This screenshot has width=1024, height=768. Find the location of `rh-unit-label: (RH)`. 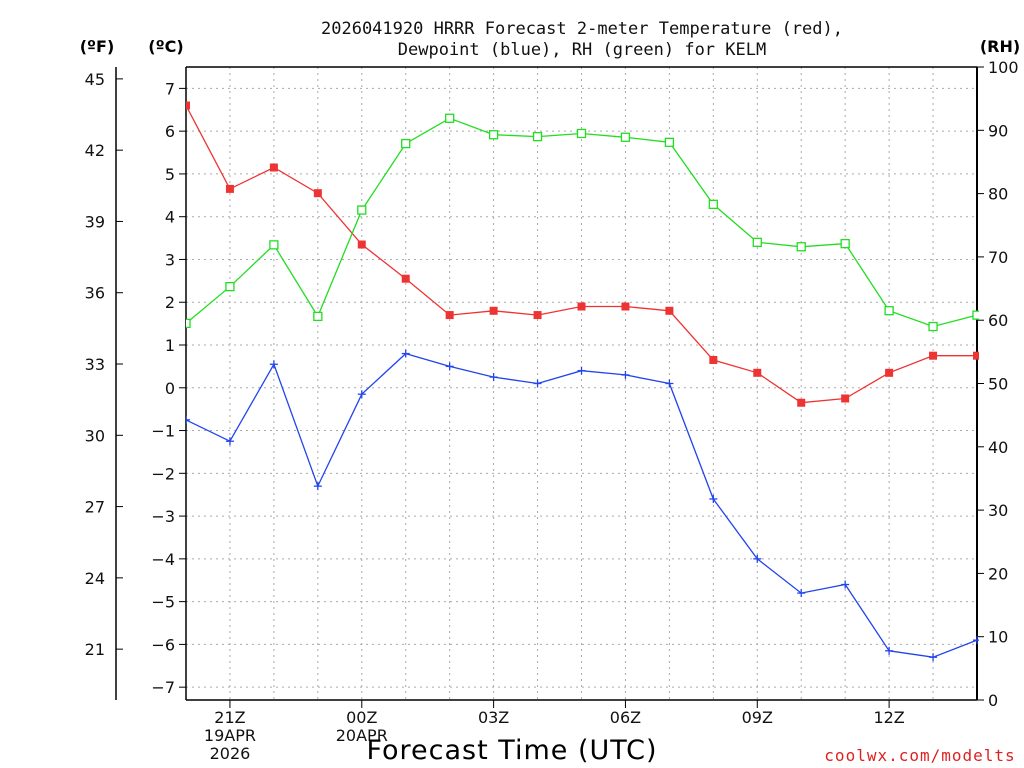

rh-unit-label: (RH) is located at coordinates (1000, 46).